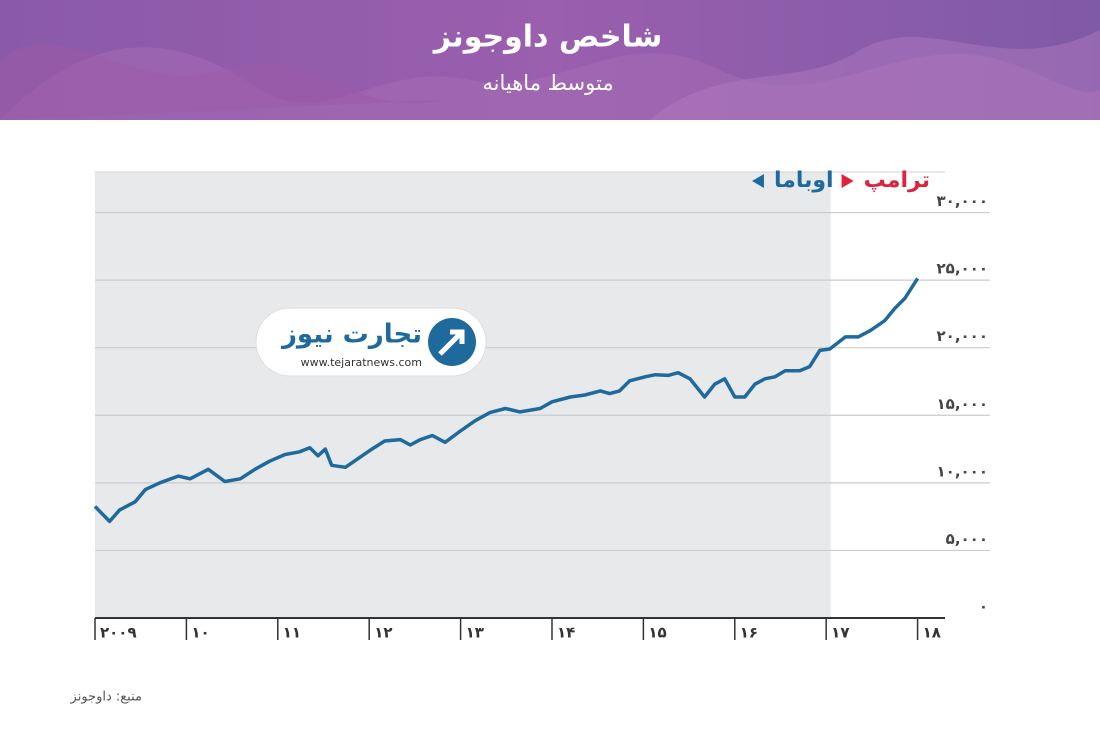 This screenshot has height=736, width=1100. Describe the element at coordinates (962, 336) in the screenshot. I see `y-tick-label: ۲۰,۰۰۰` at that location.